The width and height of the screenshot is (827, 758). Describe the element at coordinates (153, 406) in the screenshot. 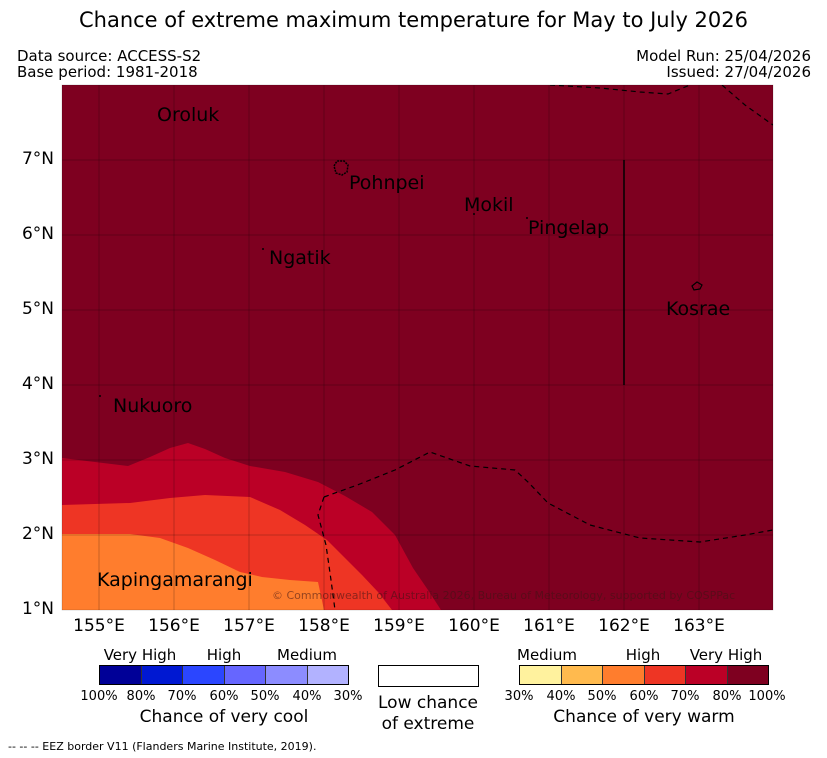

I see `place-label-nukuoro: Nukuoro` at that location.